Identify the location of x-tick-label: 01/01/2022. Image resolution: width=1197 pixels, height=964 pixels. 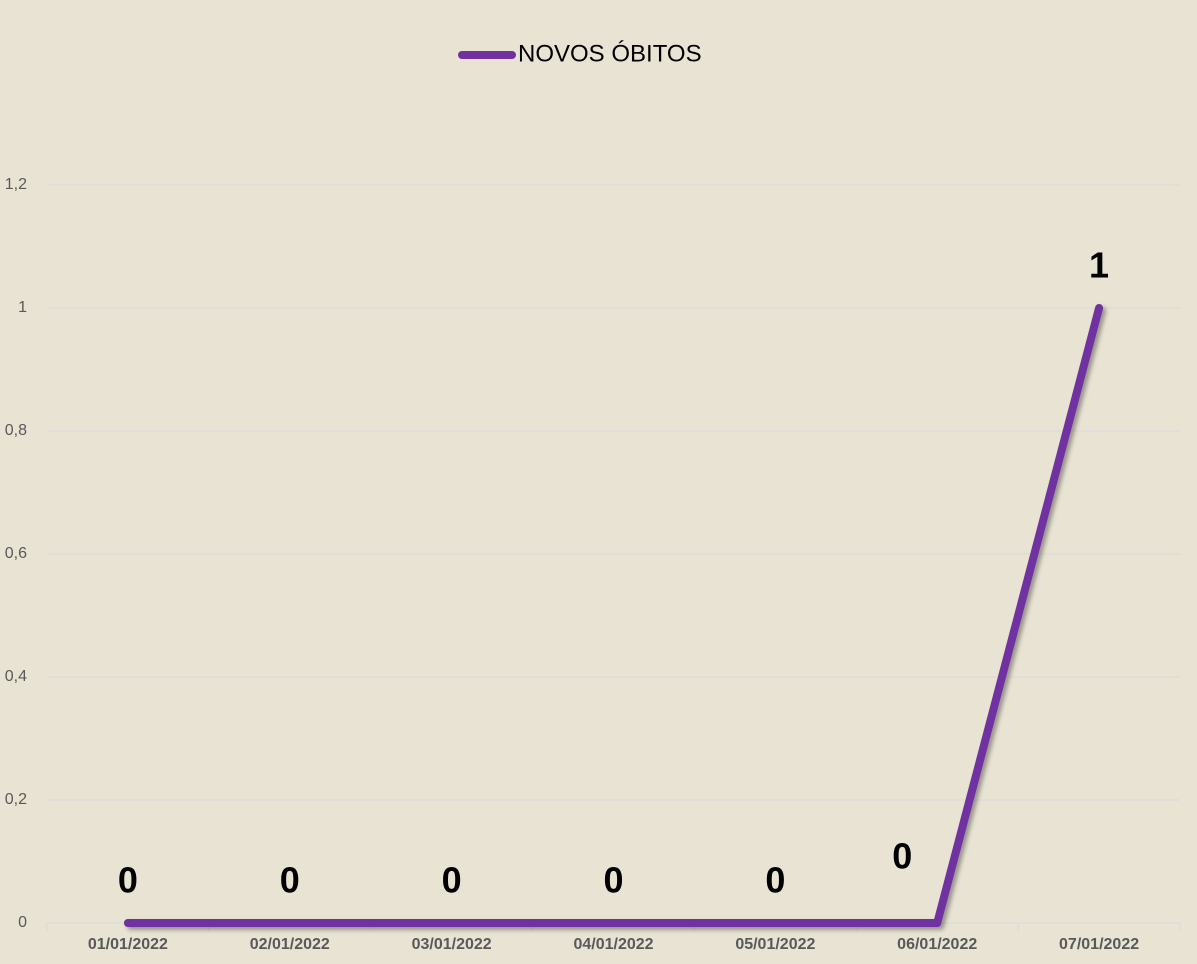
(128, 944).